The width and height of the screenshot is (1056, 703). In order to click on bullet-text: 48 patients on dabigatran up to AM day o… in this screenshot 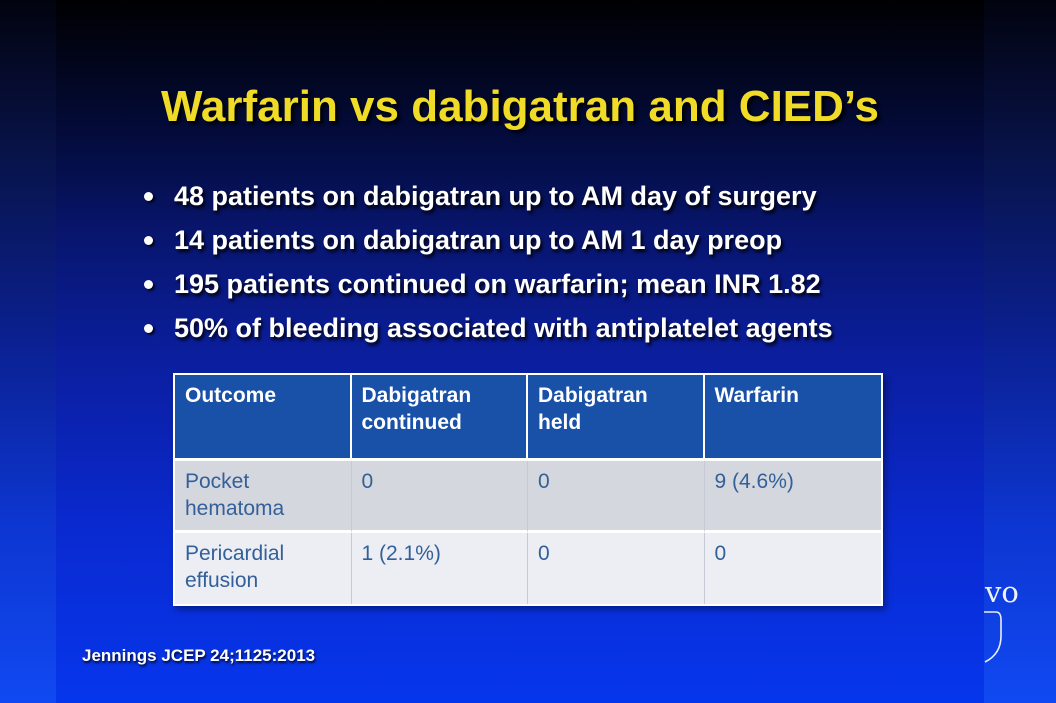, I will do `click(495, 195)`.